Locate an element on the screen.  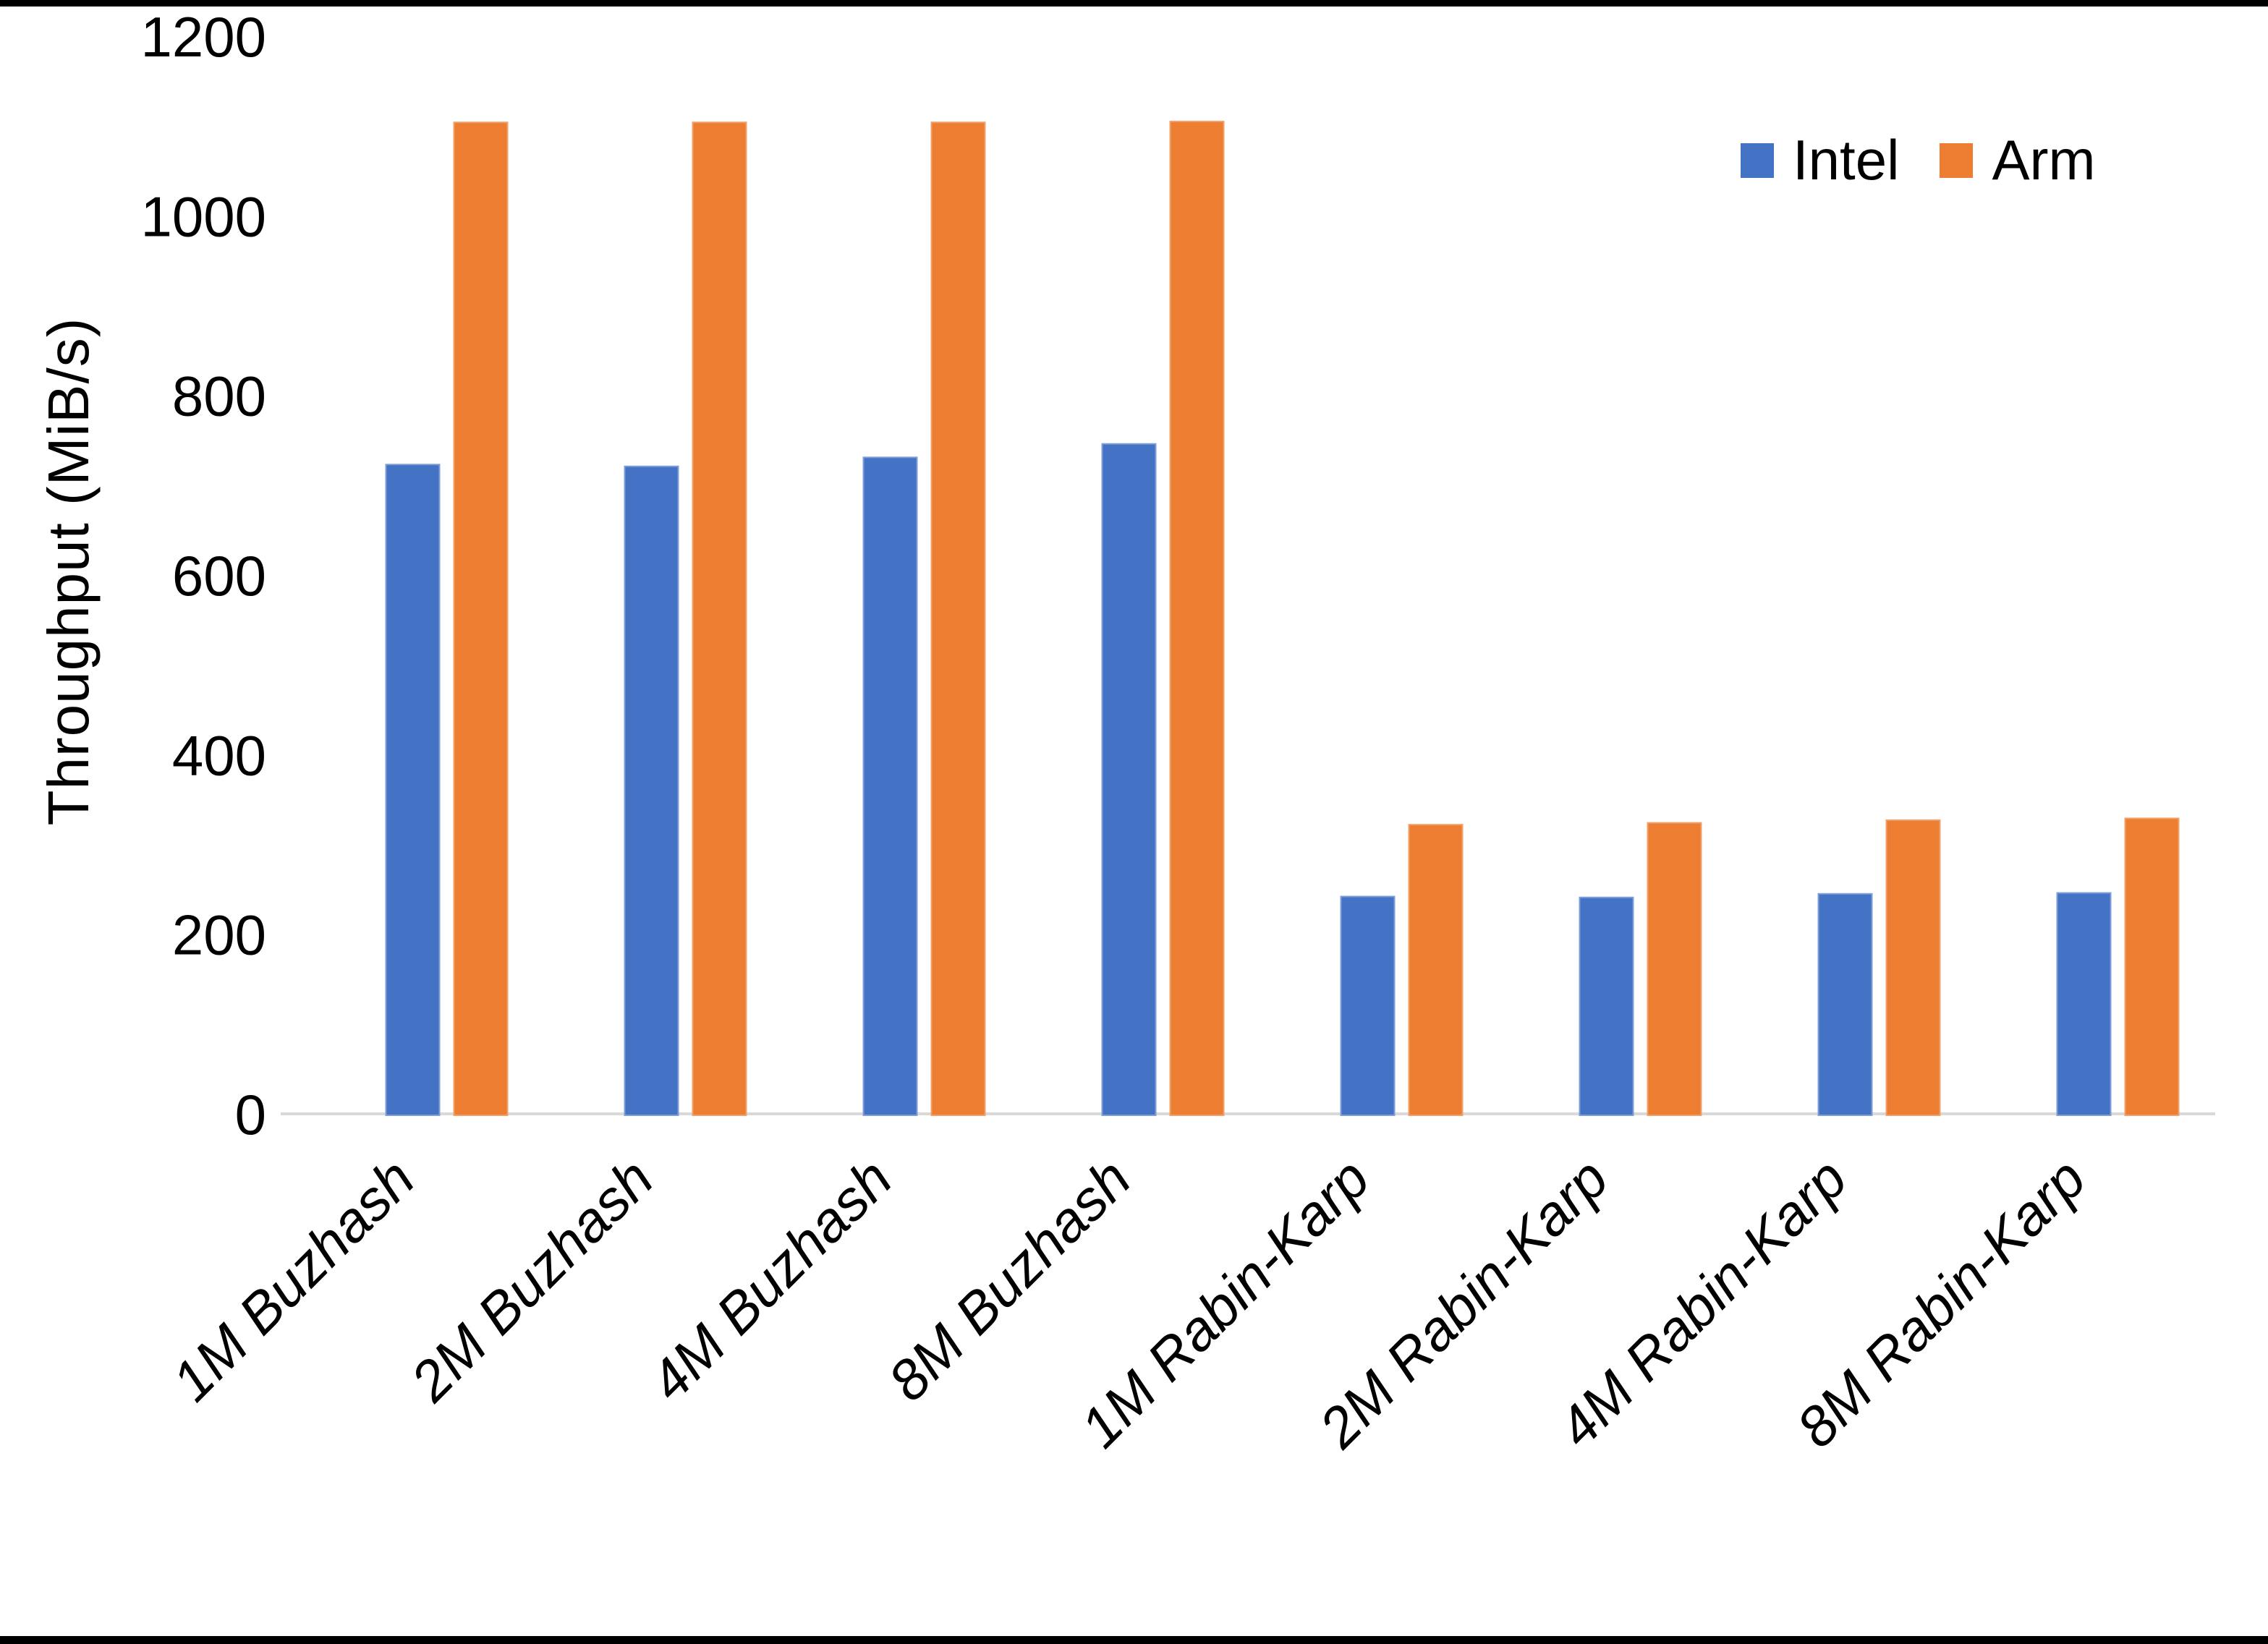
legend-item-intel: Intel is located at coordinates (1820, 160).